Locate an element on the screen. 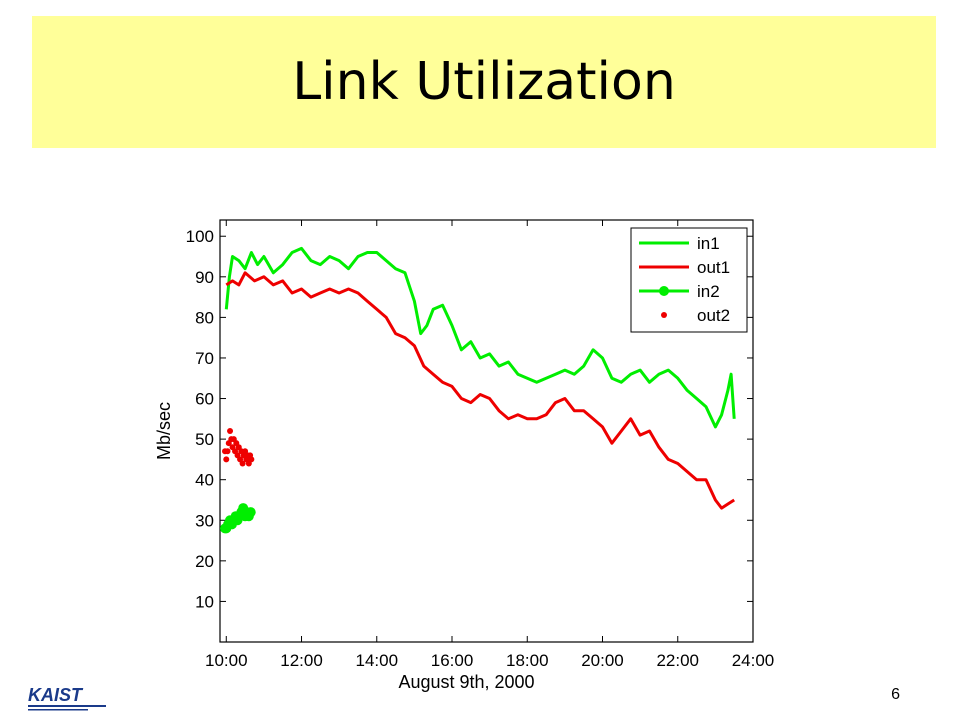 This screenshot has height=720, width=960. x-tick-label: 20:00 is located at coordinates (602, 660).